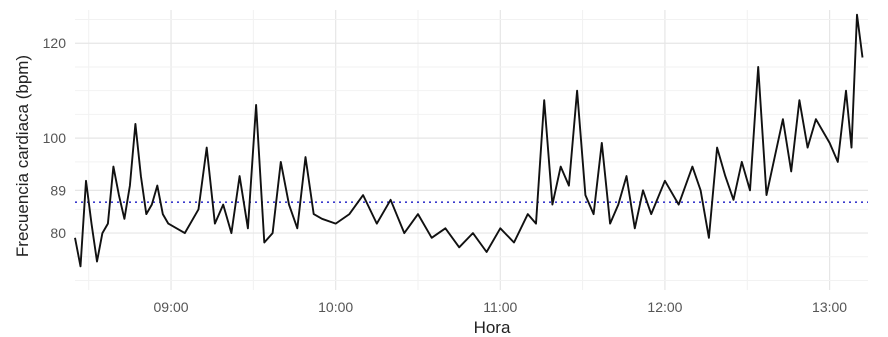 This screenshot has height=337, width=888. I want to click on x-tick-label: 09:00, so click(171, 307).